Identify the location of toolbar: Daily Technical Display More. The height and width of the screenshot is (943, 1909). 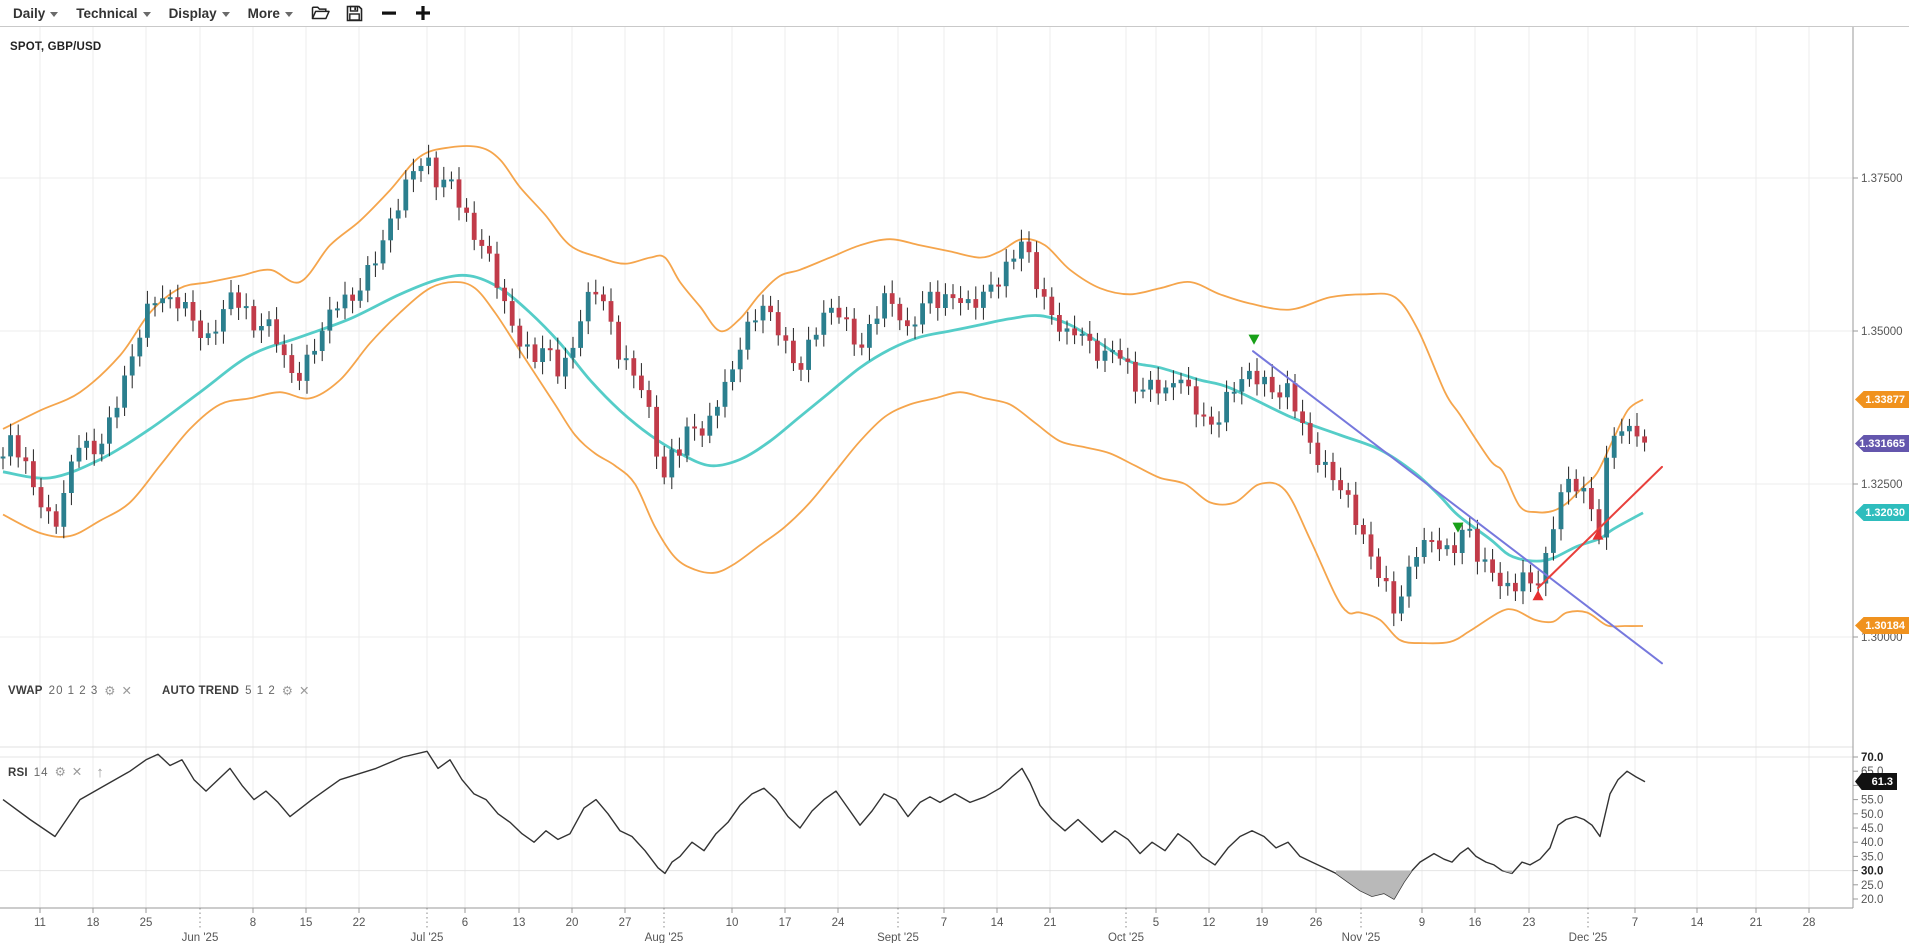
(954, 13).